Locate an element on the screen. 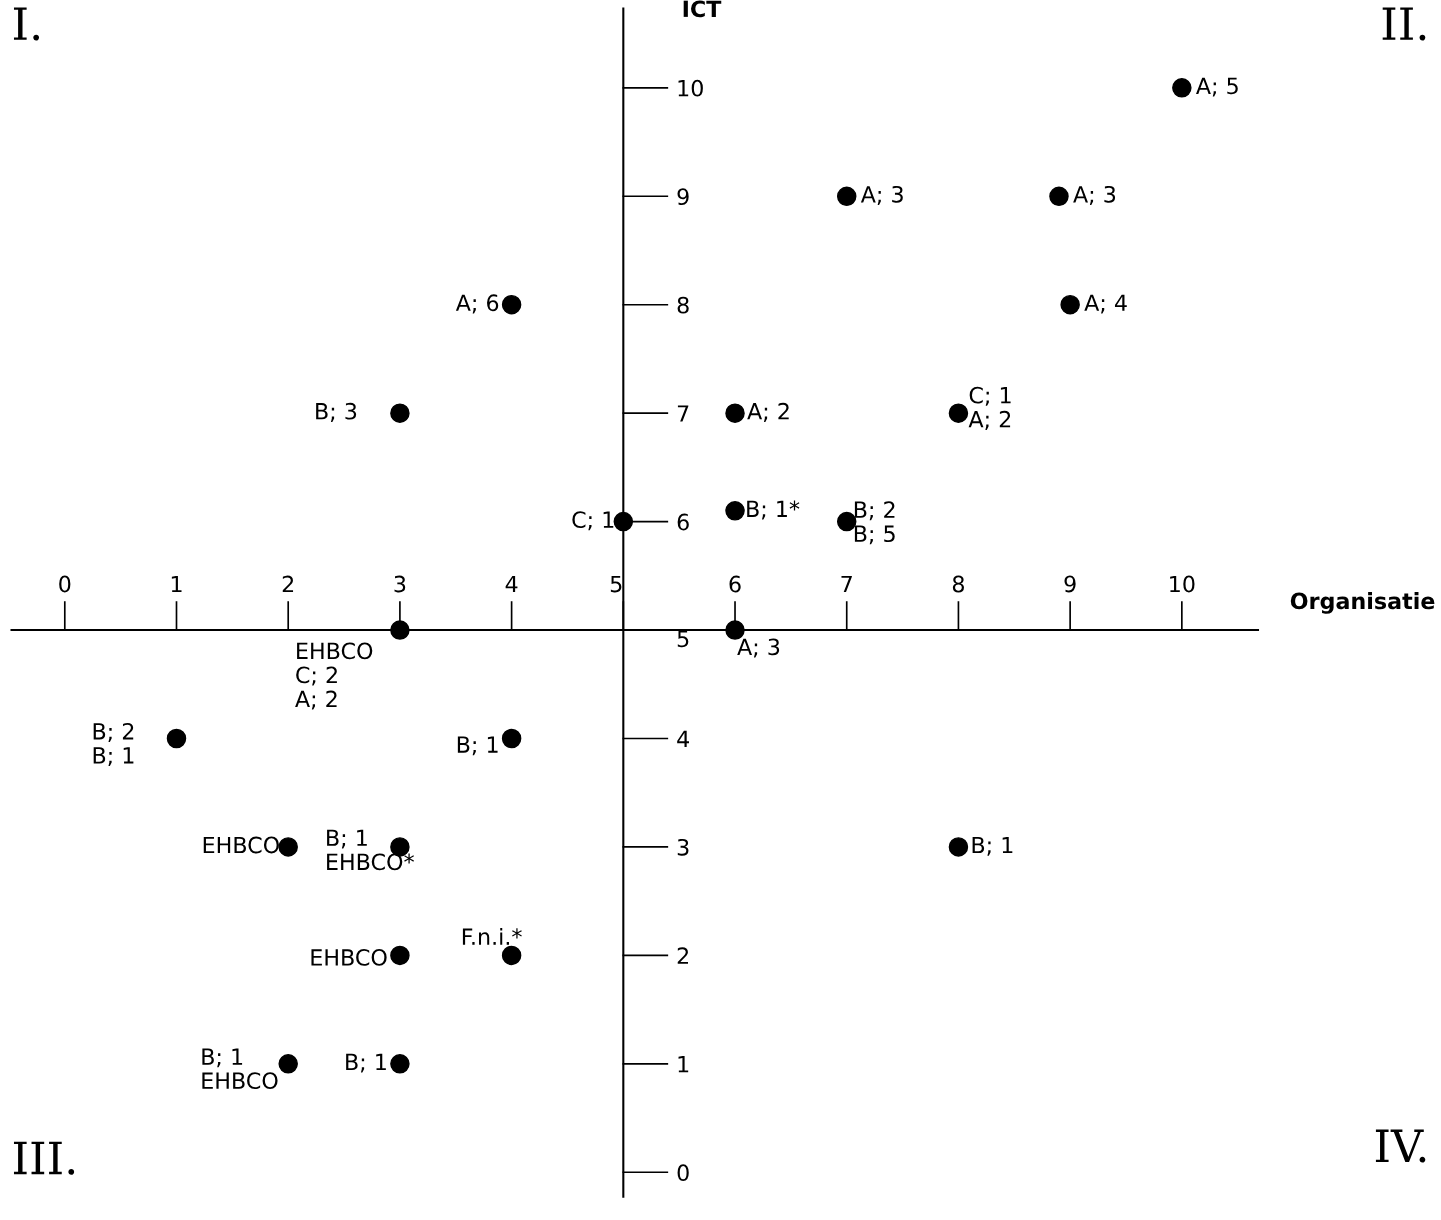 The height and width of the screenshot is (1220, 1441). annotation: B; 1 EHBCO* is located at coordinates (370, 850).